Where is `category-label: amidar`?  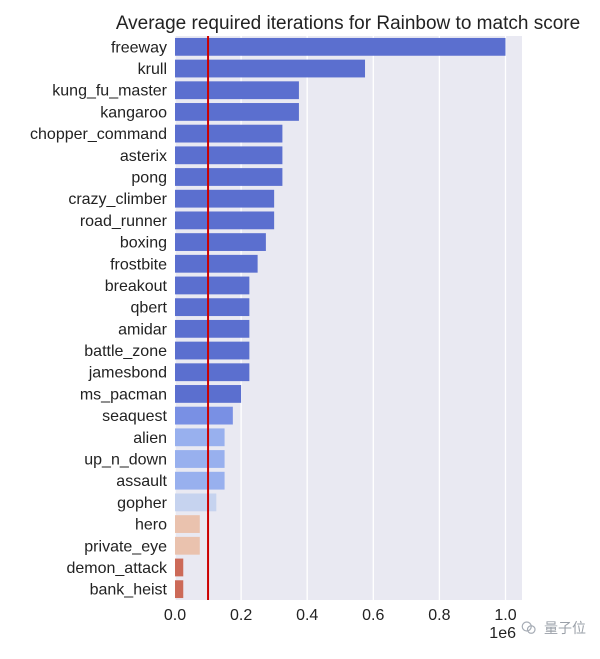 category-label: amidar is located at coordinates (143, 329).